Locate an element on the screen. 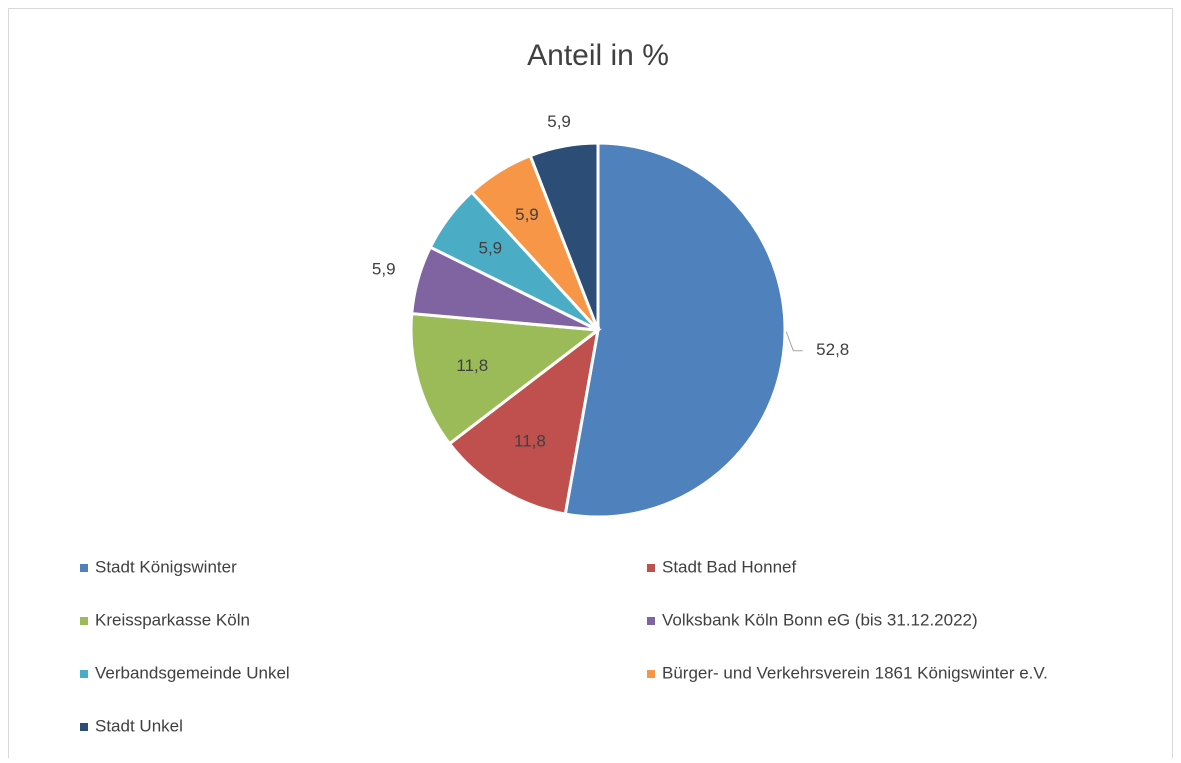 This screenshot has height=763, width=1181. leader-line is located at coordinates (794, 341).